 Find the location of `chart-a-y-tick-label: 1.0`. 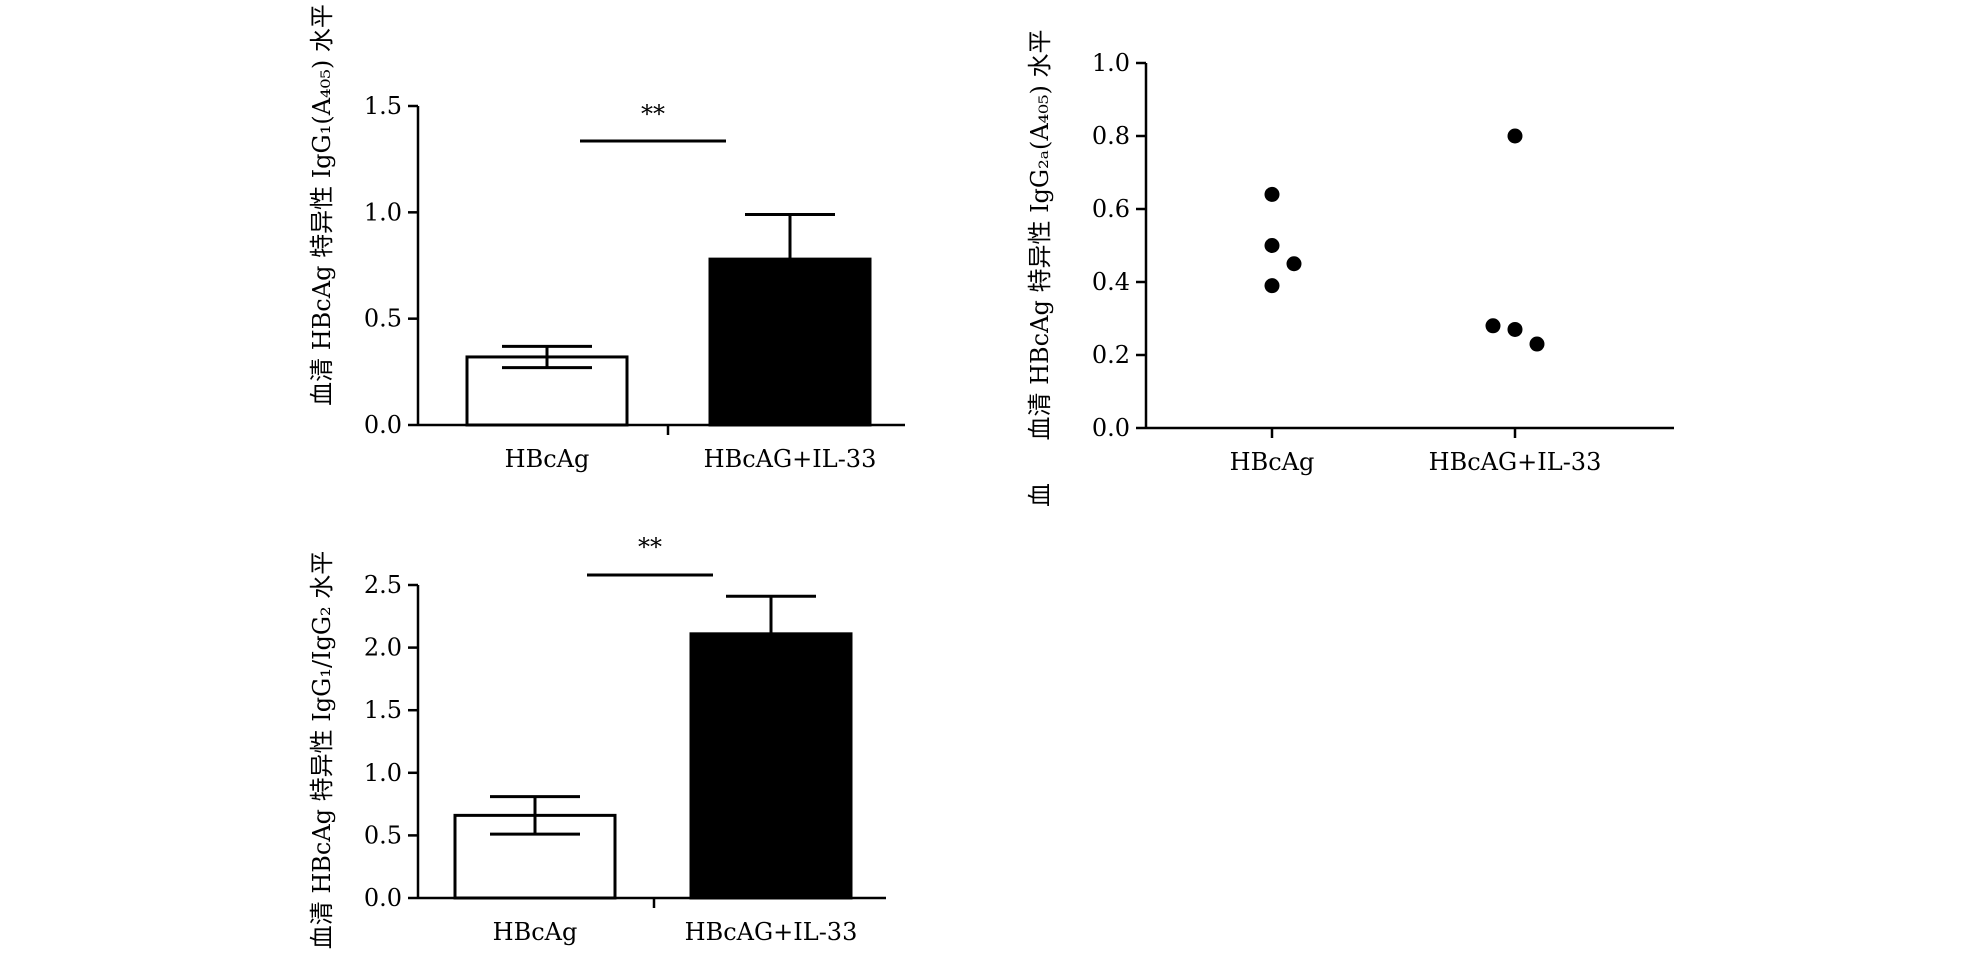

chart-a-y-tick-label: 1.0 is located at coordinates (383, 212).